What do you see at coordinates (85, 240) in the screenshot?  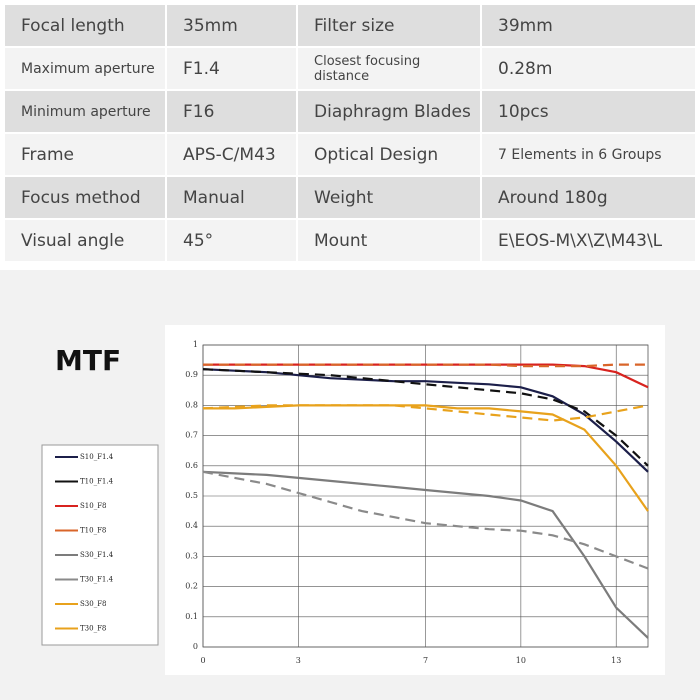 I see `spec-label: Visual angle` at bounding box center [85, 240].